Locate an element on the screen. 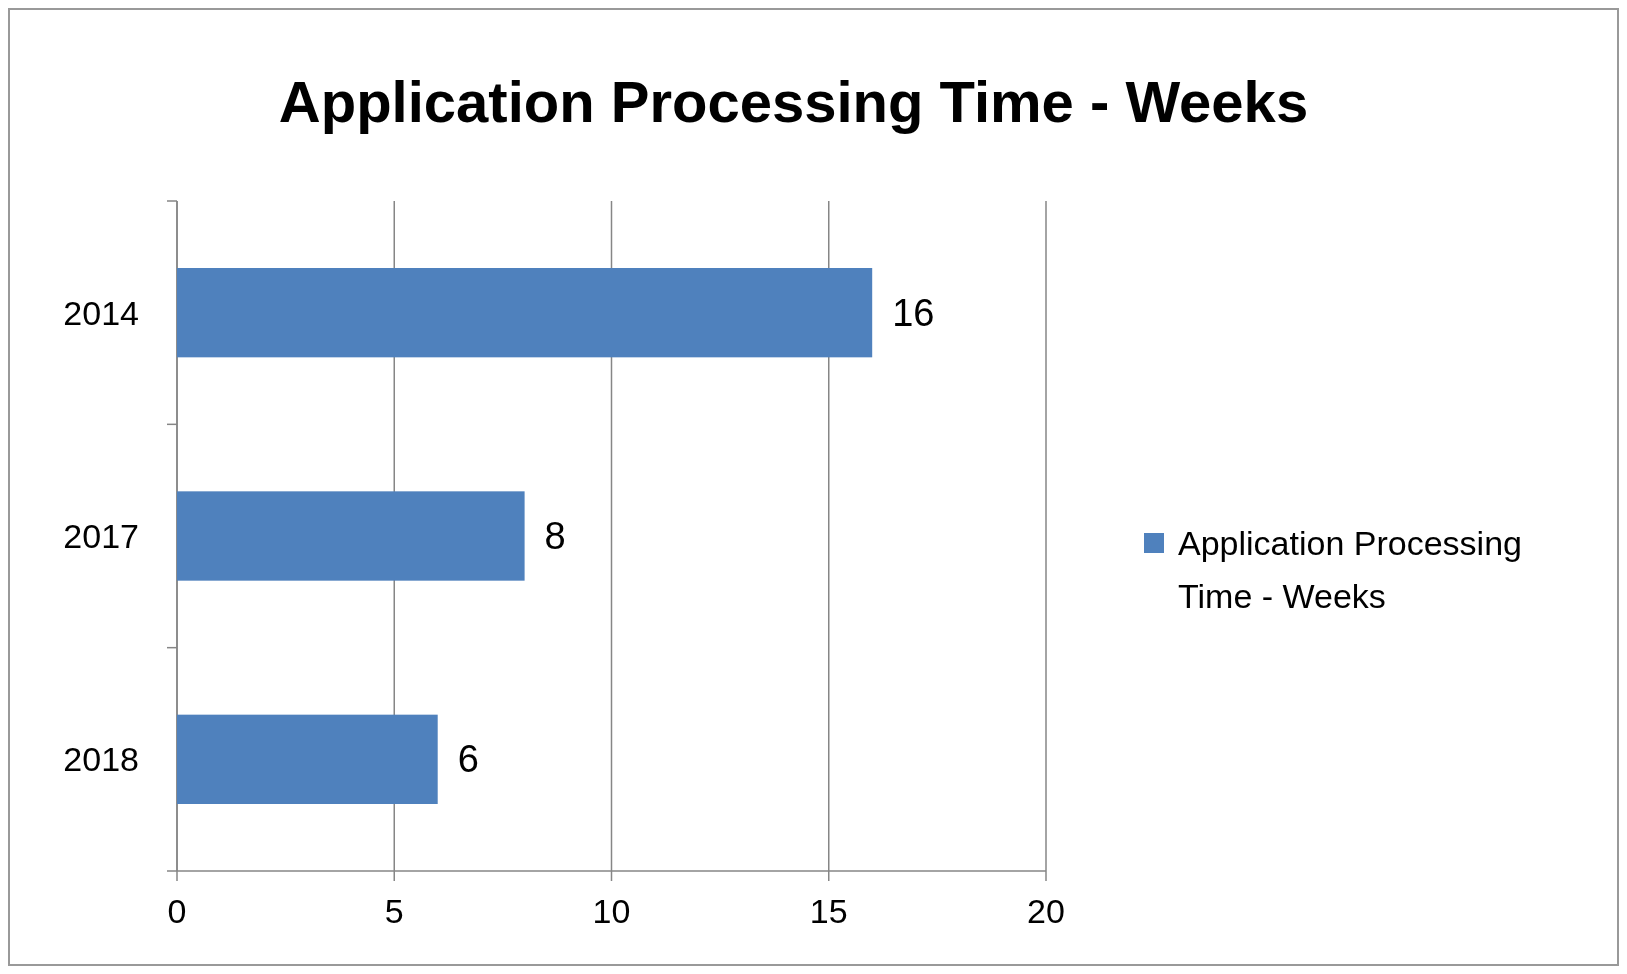  data-label: 16 is located at coordinates (913, 312).